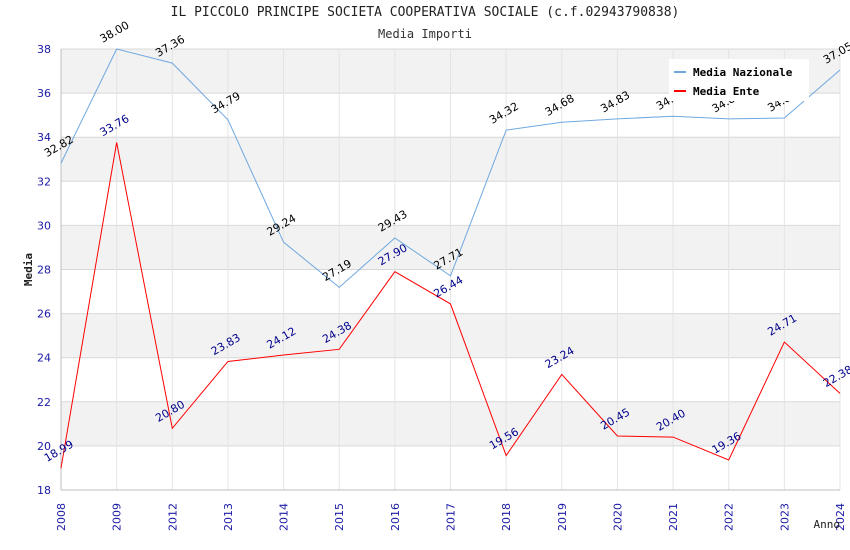 This screenshot has width=850, height=550. I want to click on data-label: 38.00, so click(115, 32).